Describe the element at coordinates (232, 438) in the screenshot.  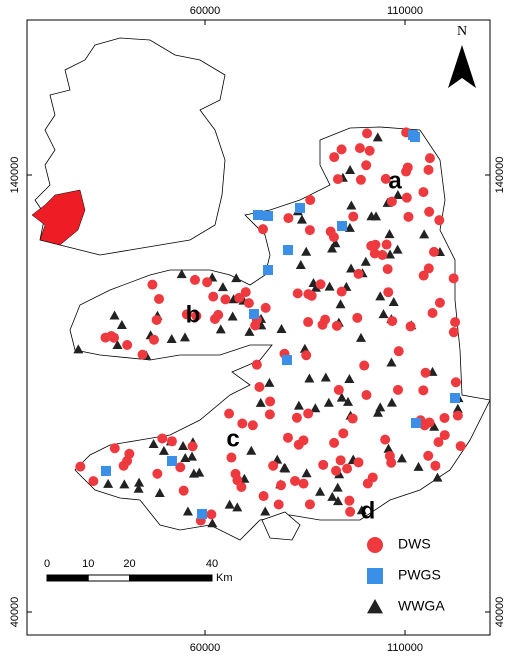
I see `region-label: c` at that location.